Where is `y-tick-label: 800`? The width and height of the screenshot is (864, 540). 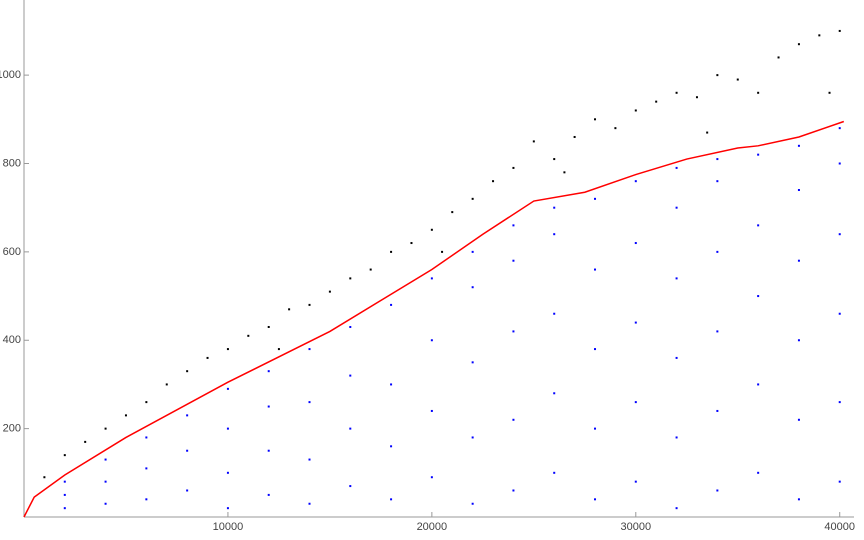 y-tick-label: 800 is located at coordinates (12, 163).